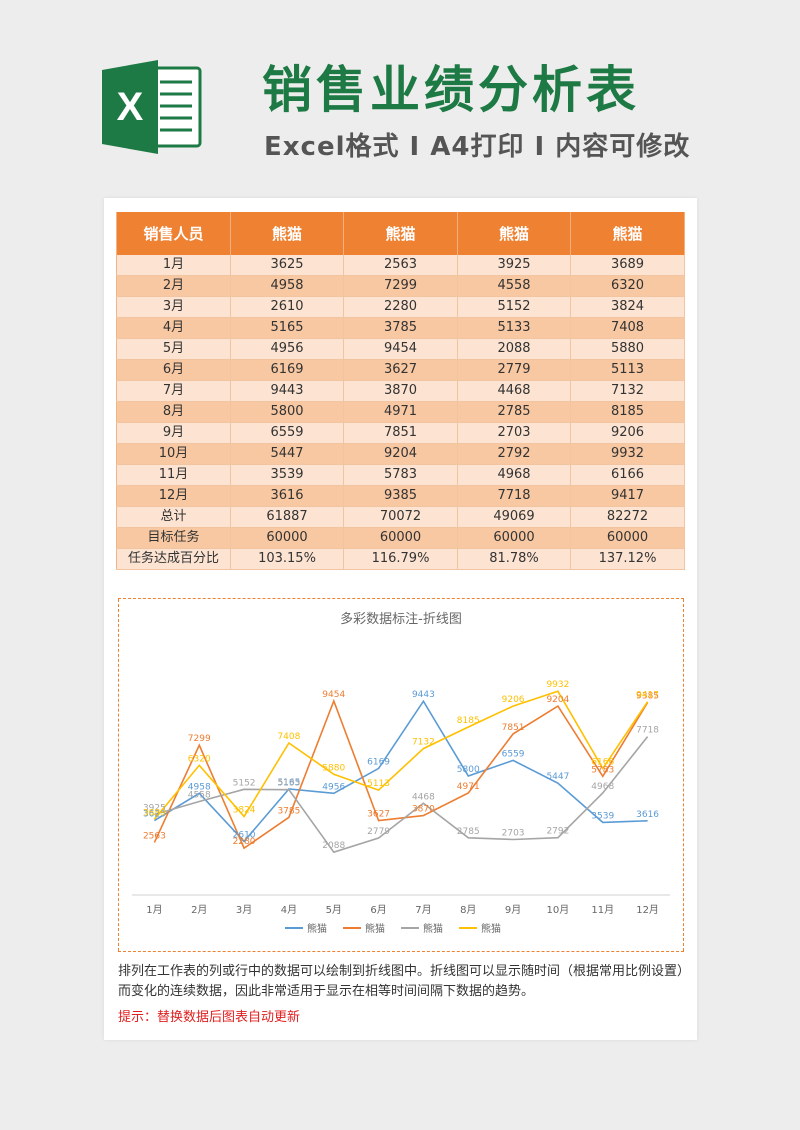 This screenshot has height=1130, width=800. Describe the element at coordinates (514, 233) in the screenshot. I see `header-name-3: 熊猫` at that location.